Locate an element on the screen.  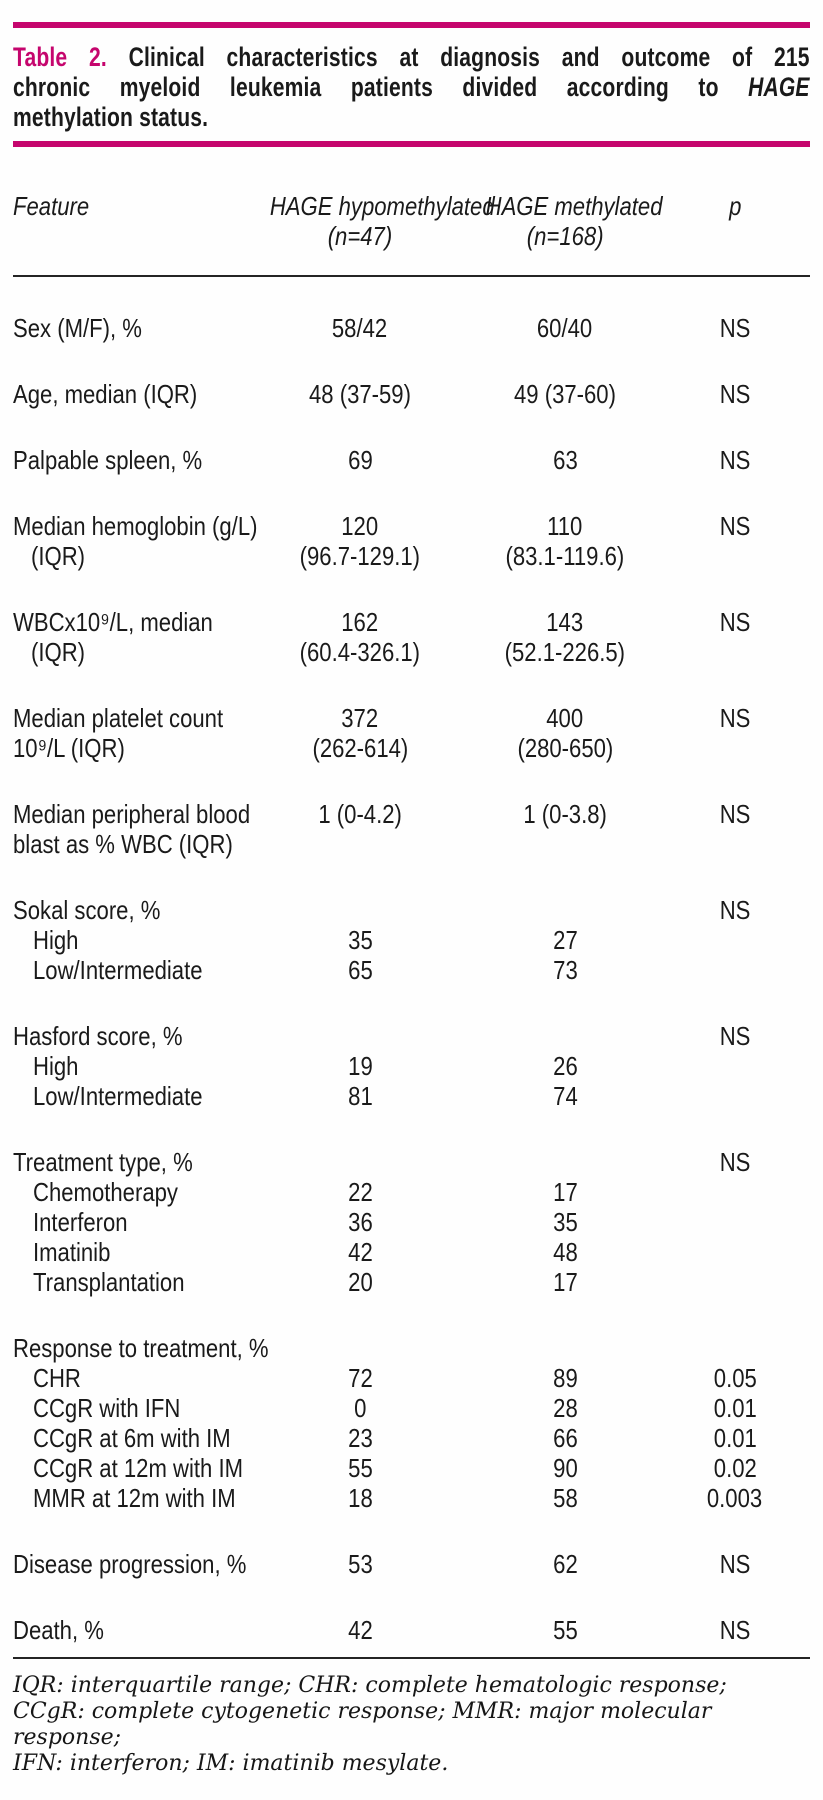
hypomethylated-value-cell-text: (262-614) is located at coordinates (360, 748).